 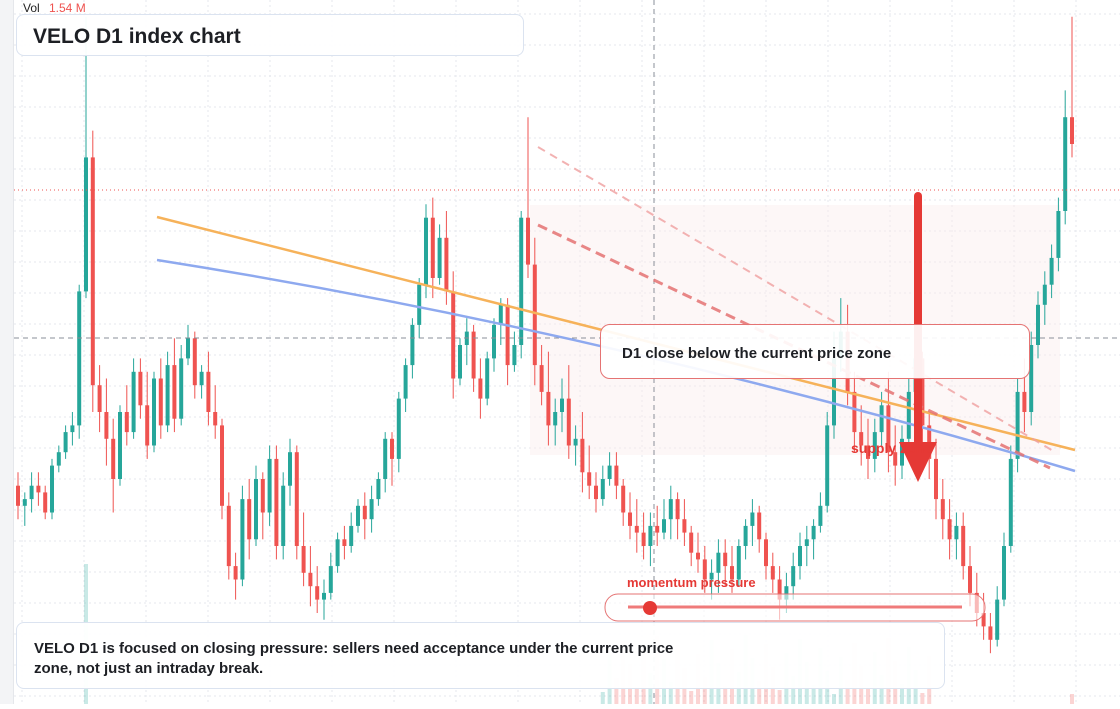 What do you see at coordinates (757, 353) in the screenshot?
I see `callout-text: D1 close below the current price zone` at bounding box center [757, 353].